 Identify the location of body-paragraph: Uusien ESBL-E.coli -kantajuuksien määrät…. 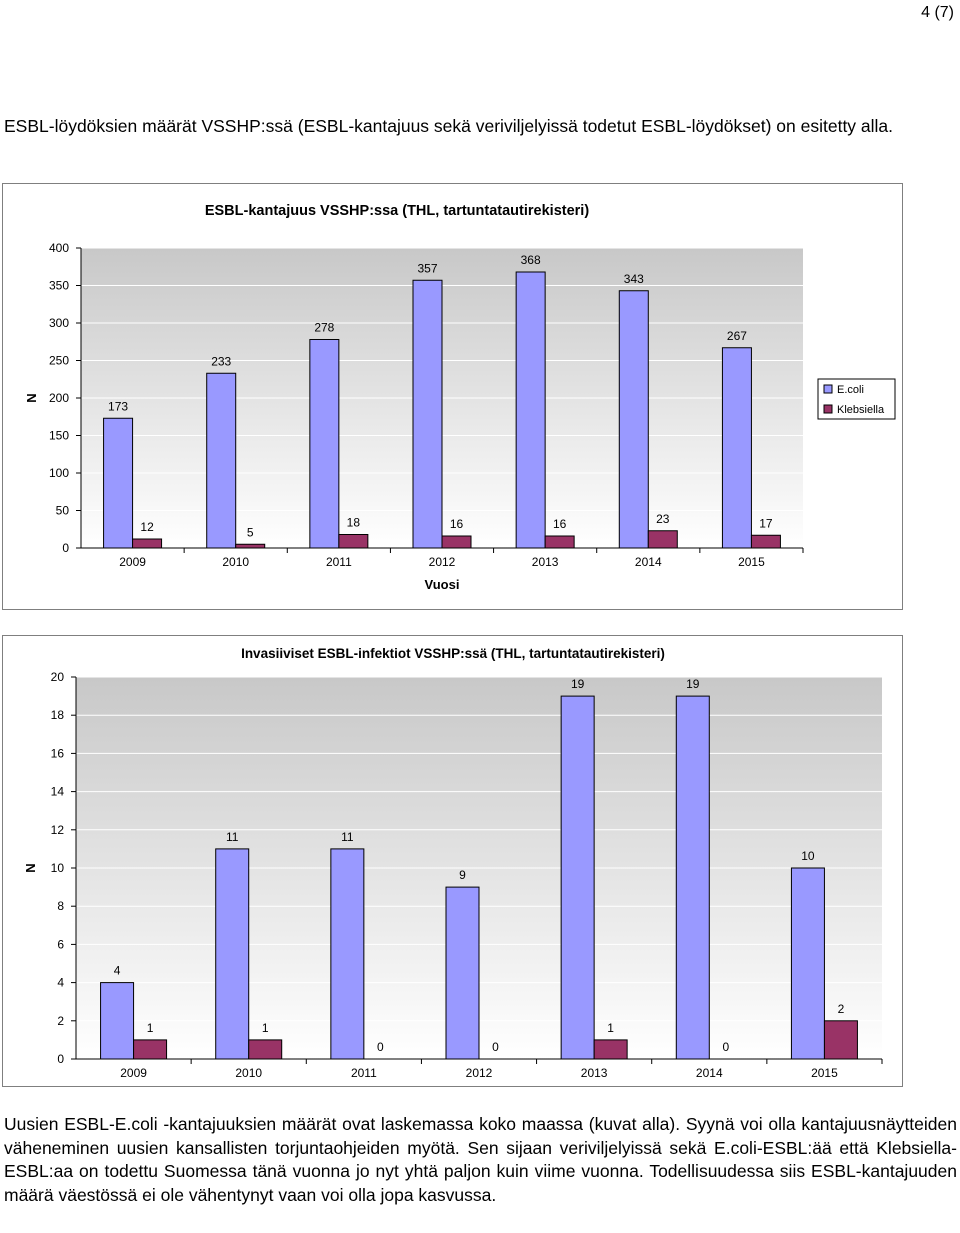
(480, 1159).